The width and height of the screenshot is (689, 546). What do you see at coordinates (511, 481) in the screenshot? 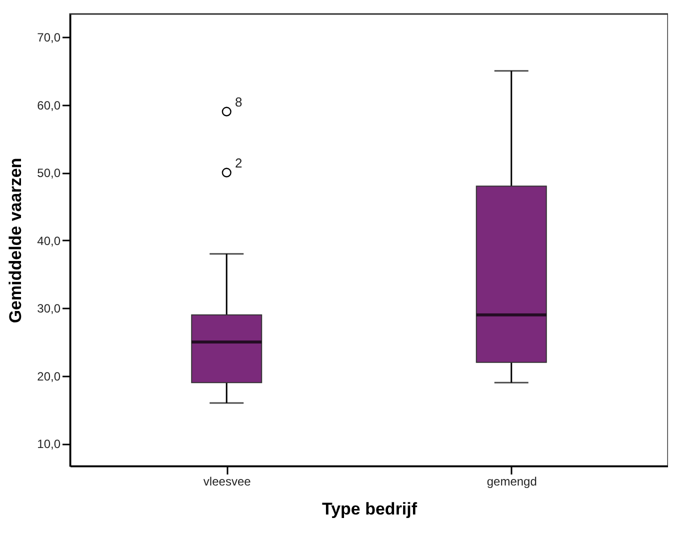
I see `x-tick-label: gemengd` at bounding box center [511, 481].